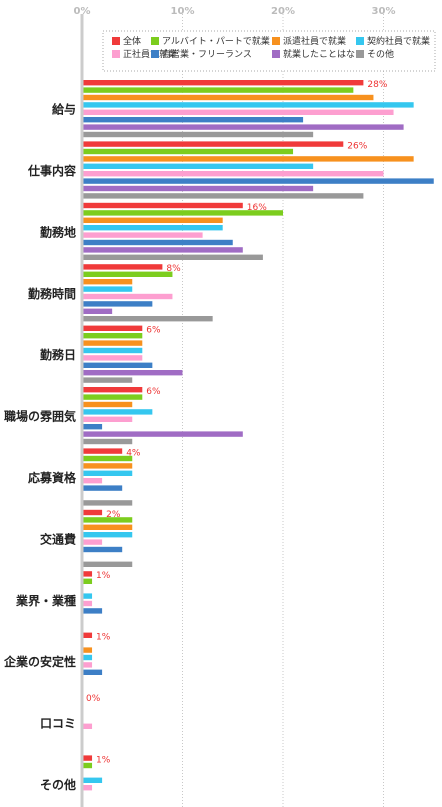  What do you see at coordinates (51, 170) in the screenshot?
I see `category-label: 仕事内容` at bounding box center [51, 170].